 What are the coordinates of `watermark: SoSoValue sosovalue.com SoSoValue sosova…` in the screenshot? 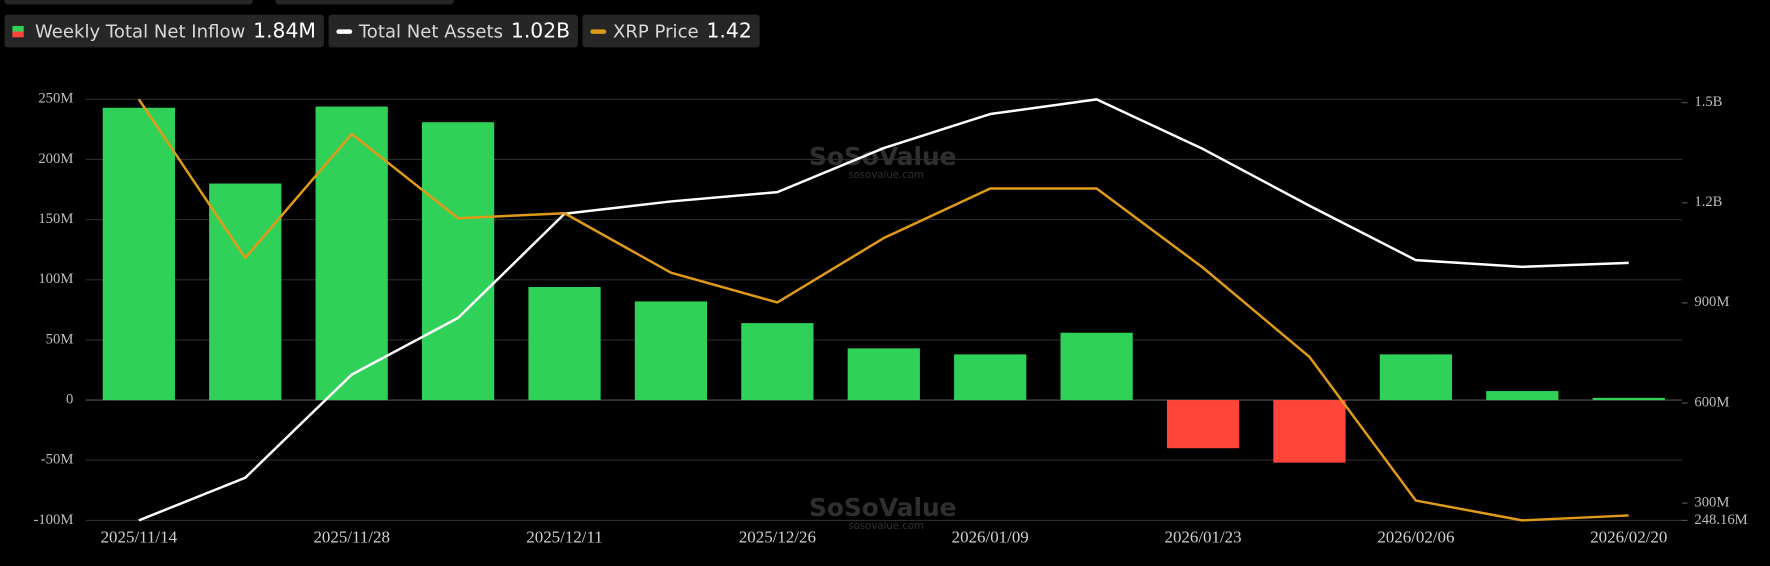 It's located at (883, 337).